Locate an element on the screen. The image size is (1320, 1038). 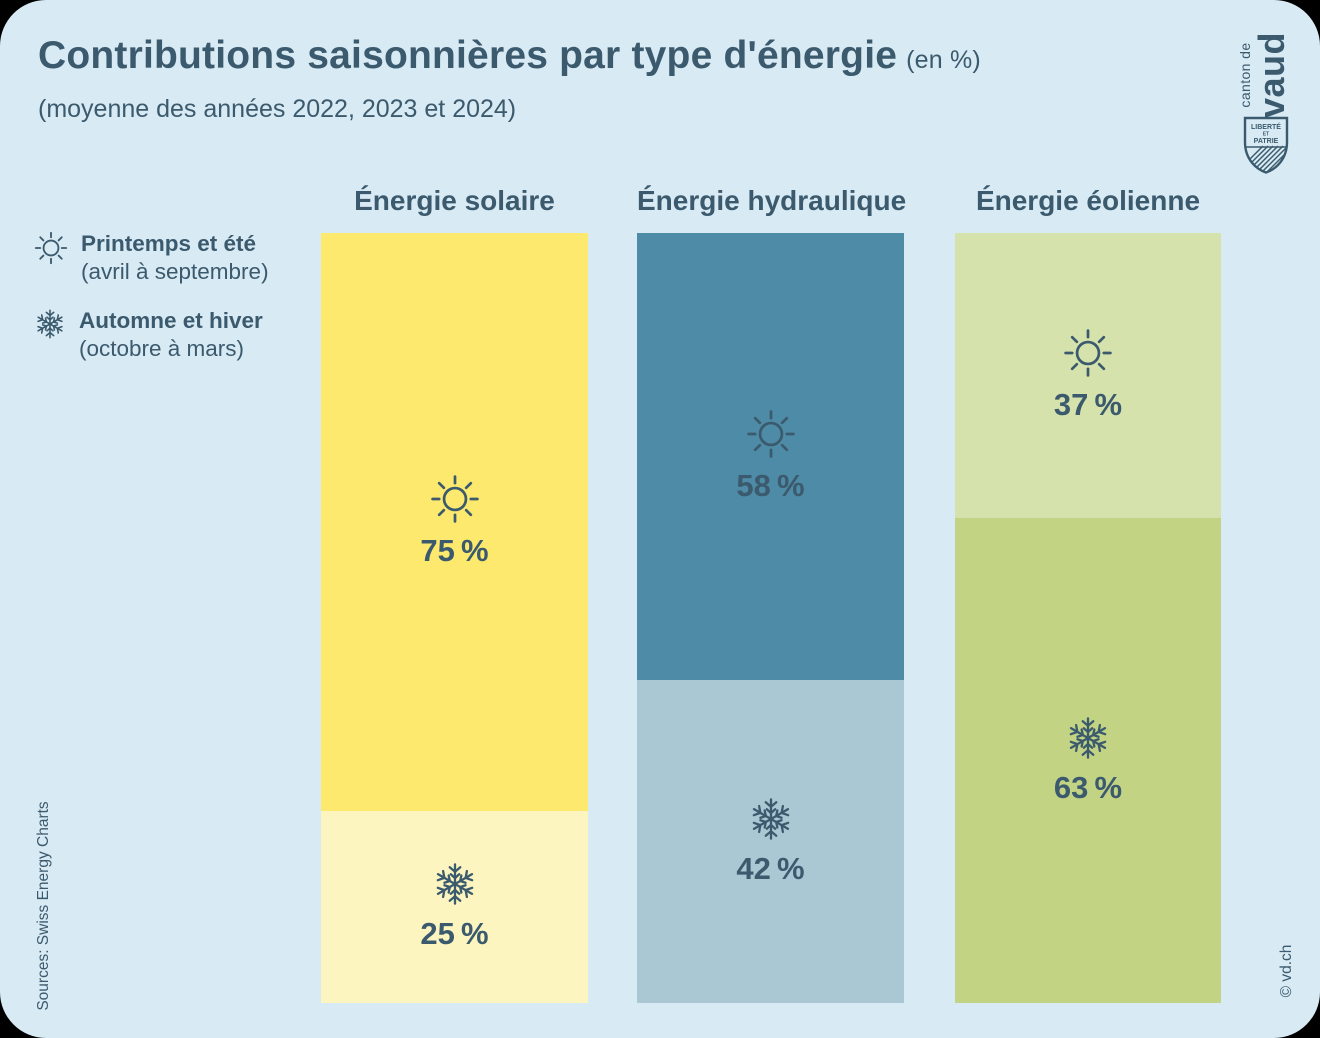
shield-motto-line3: PATRIE is located at coordinates (1266, 141).